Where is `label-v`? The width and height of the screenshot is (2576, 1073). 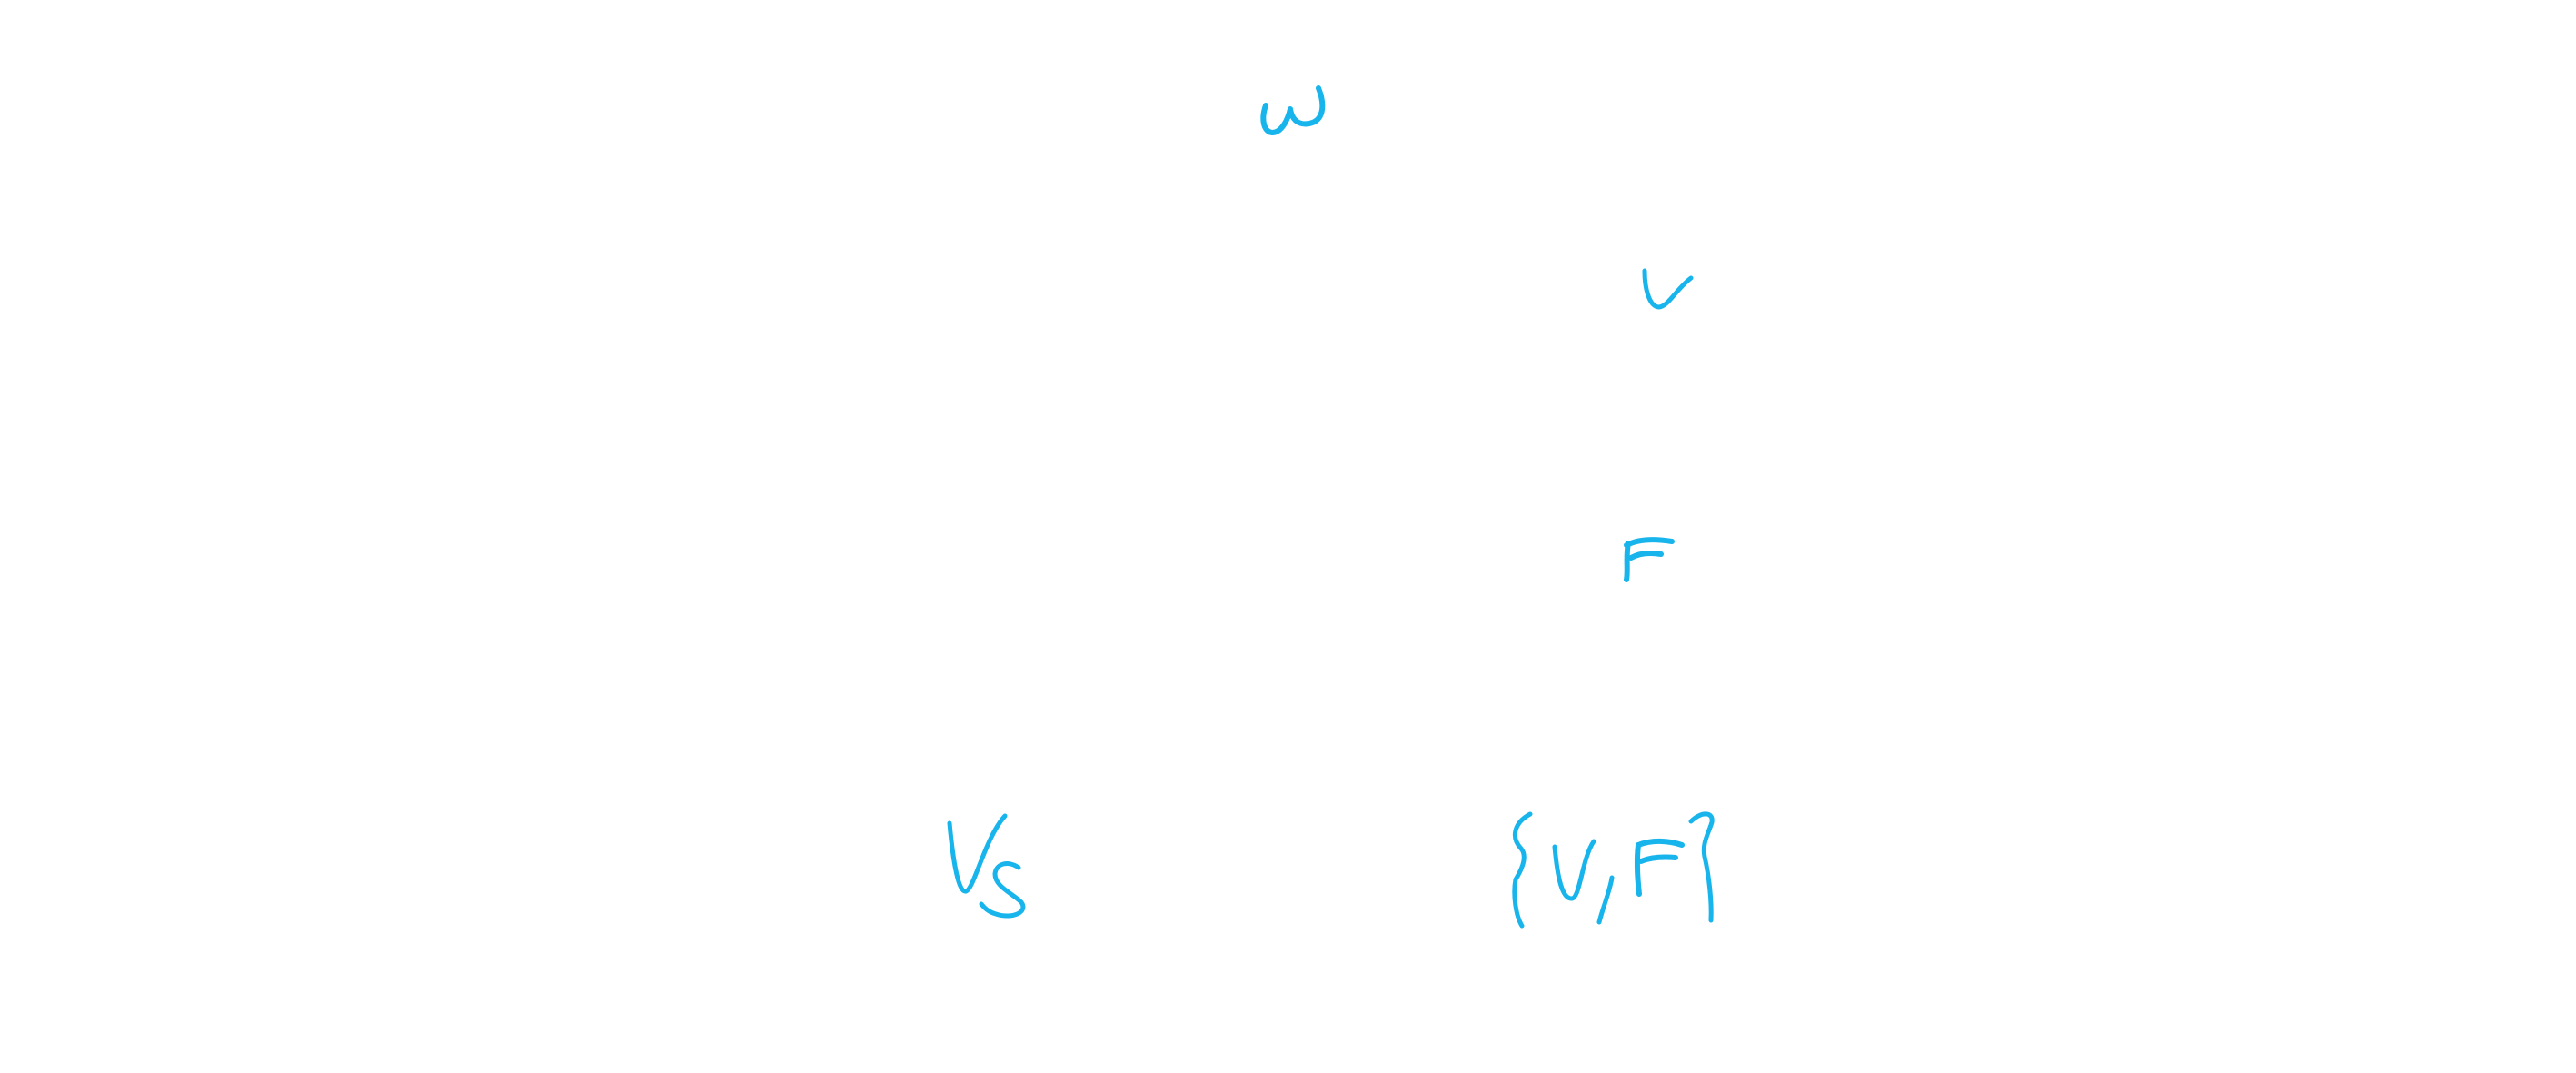
label-v is located at coordinates (1668, 289).